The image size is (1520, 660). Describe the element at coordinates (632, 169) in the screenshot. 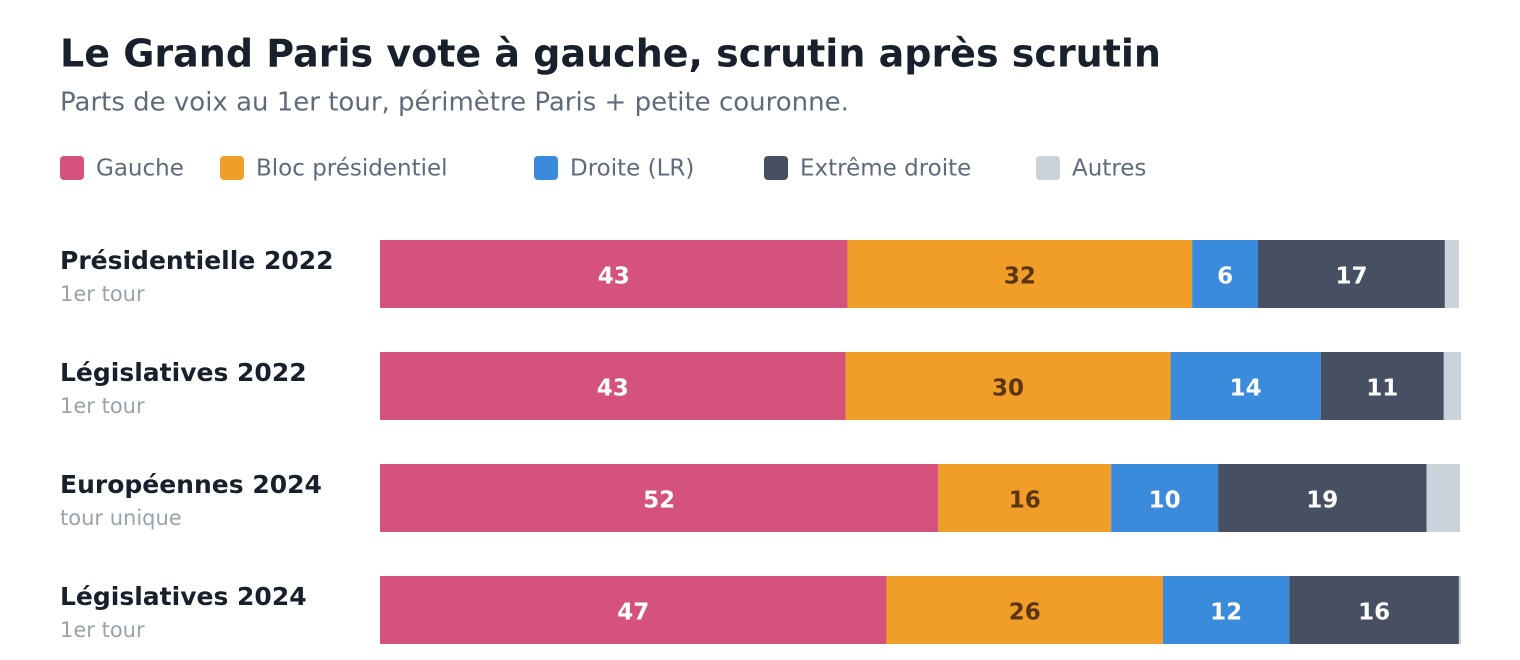

I see `legend-label: Droite (LR)` at that location.